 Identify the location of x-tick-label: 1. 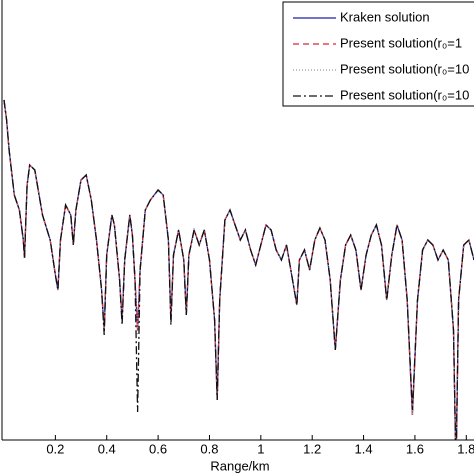
(260, 448).